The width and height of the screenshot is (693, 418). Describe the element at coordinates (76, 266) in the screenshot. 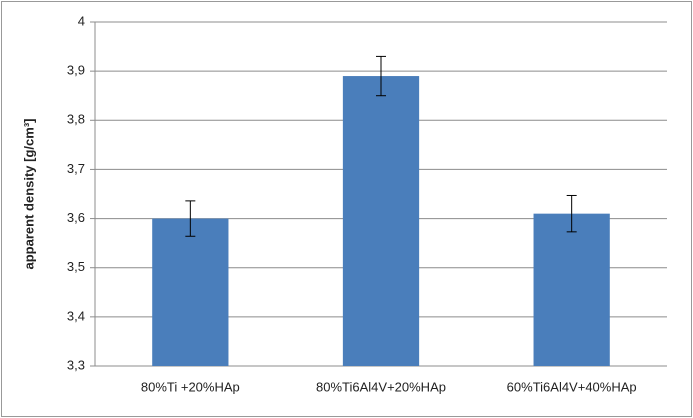

I see `y-tick-label: 3,5` at that location.